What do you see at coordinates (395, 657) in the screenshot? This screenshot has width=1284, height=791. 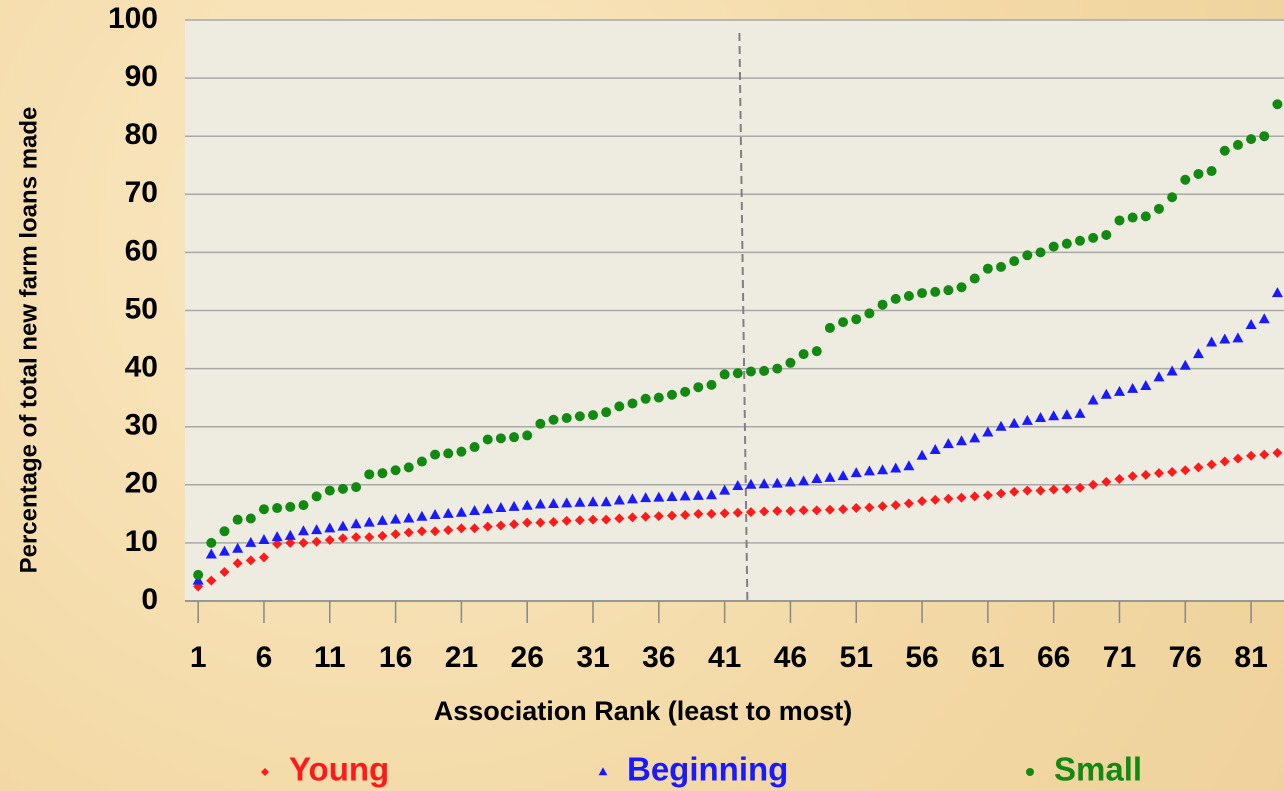 I see `x-tick-label: 16` at bounding box center [395, 657].